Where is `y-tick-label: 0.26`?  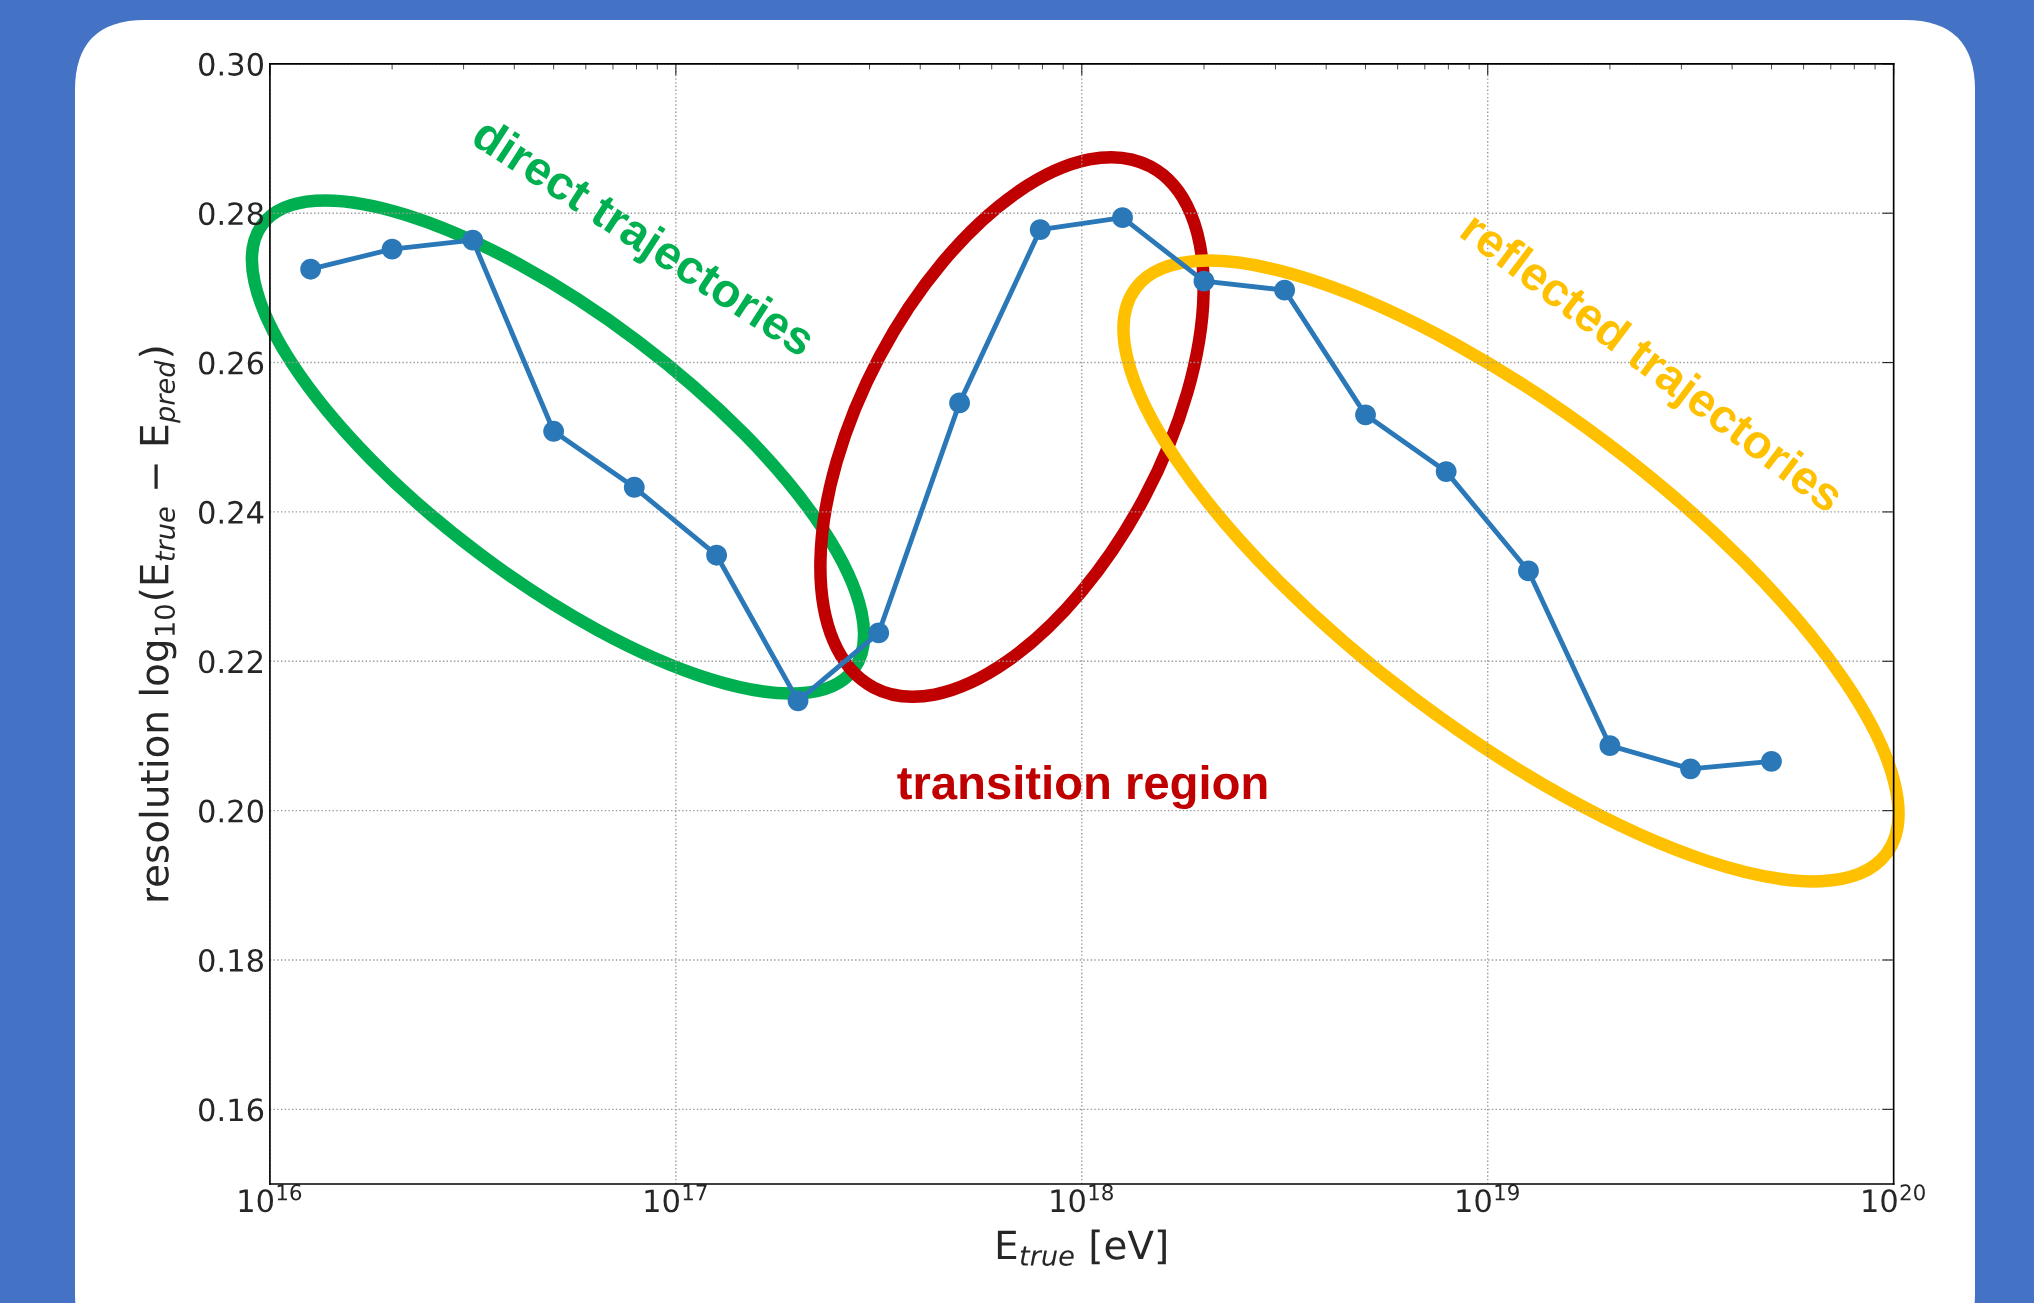 y-tick-label: 0.26 is located at coordinates (231, 363).